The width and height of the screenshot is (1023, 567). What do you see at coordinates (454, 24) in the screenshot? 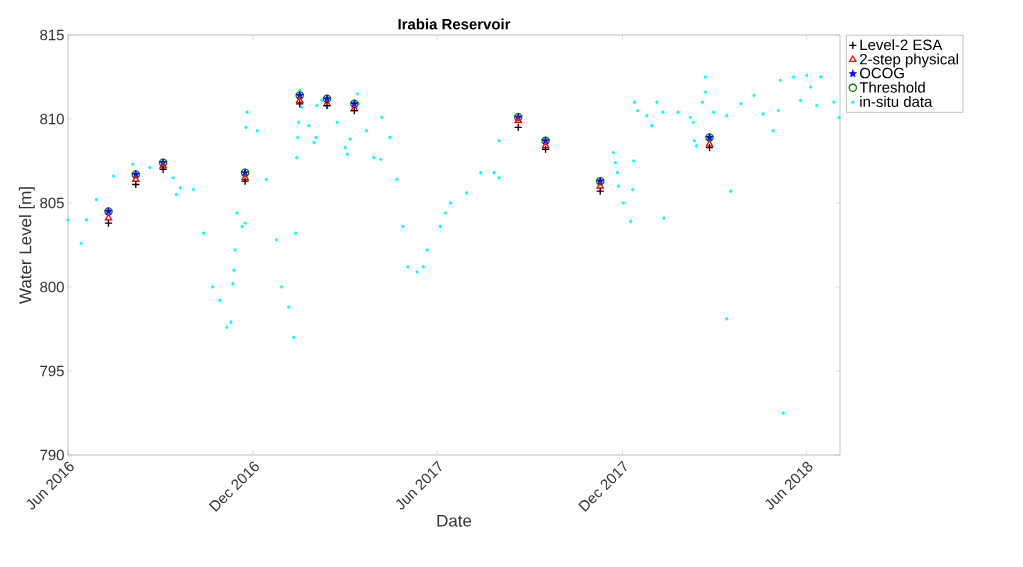
I see `chart-title: Irabia Reservoir` at bounding box center [454, 24].